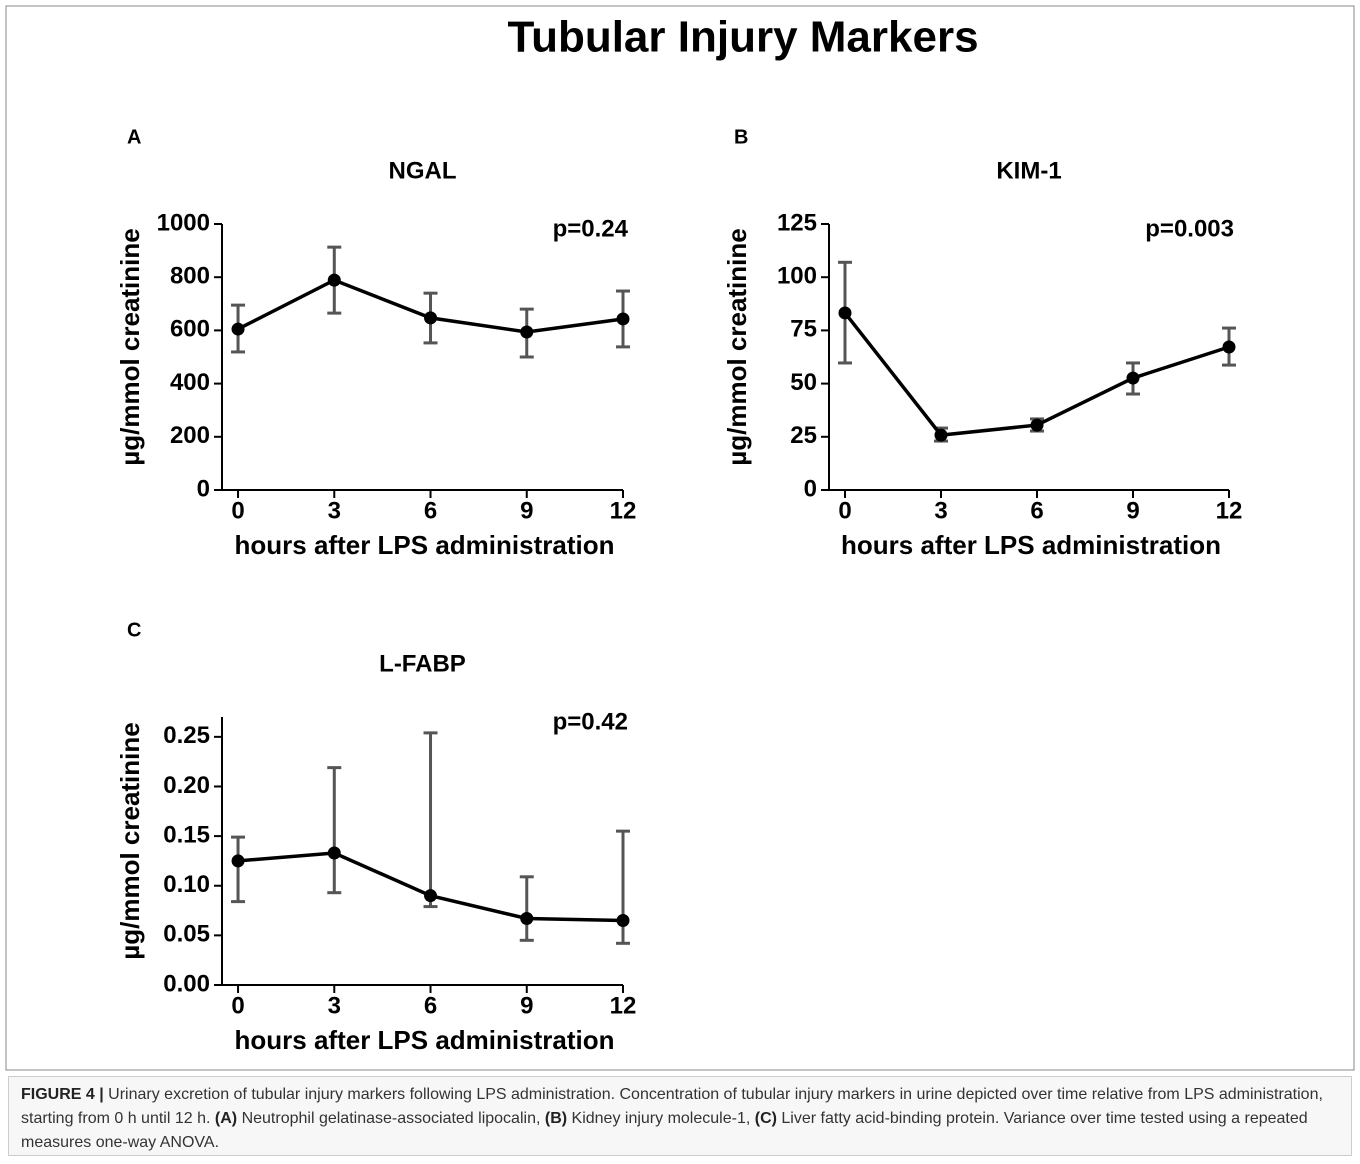 The height and width of the screenshot is (1164, 1360). What do you see at coordinates (186, 983) in the screenshot?
I see `y-tick-label: 0.00` at bounding box center [186, 983].